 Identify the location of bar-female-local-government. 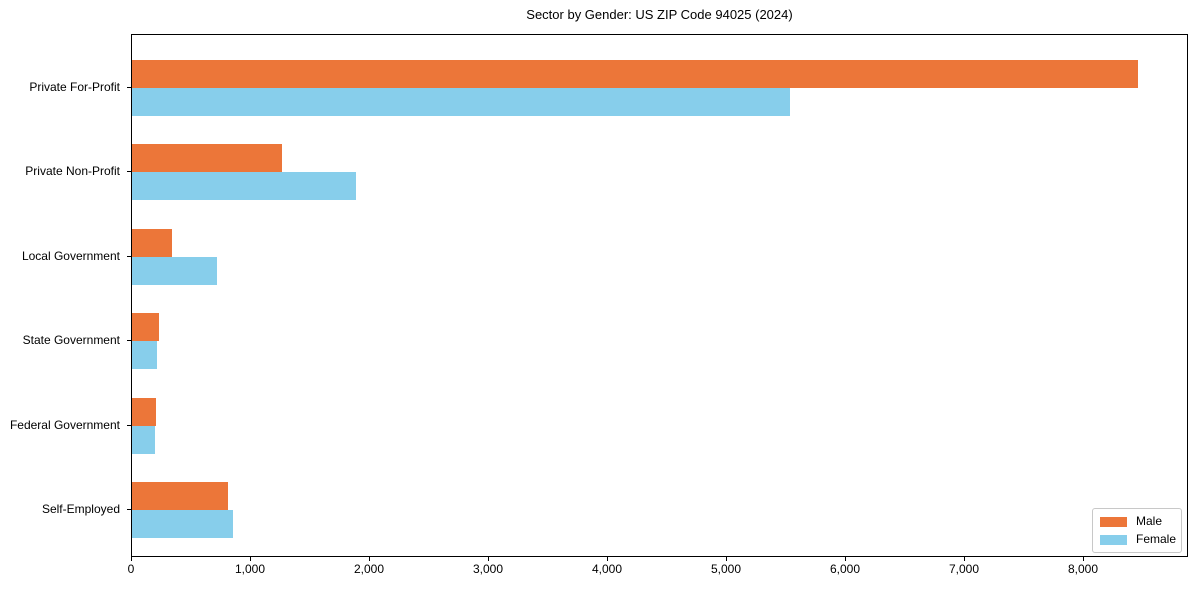
(174, 270).